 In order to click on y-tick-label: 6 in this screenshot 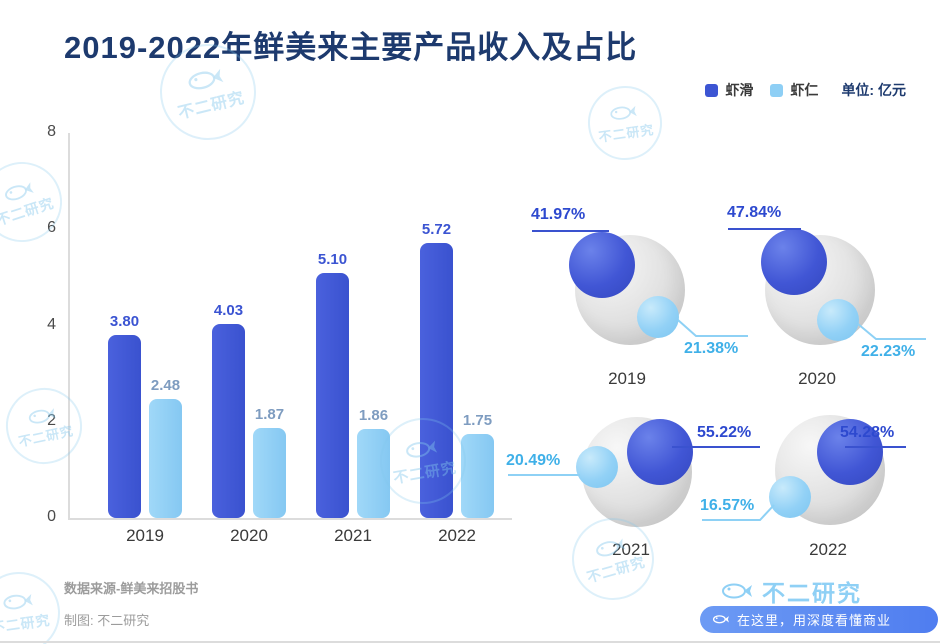, I will do `click(51, 228)`.